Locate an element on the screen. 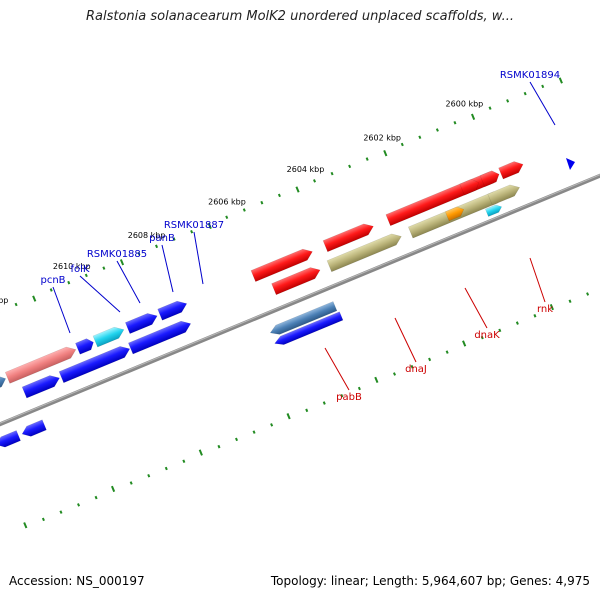 This screenshot has width=600, height=600. gene-label: RSMK01885 is located at coordinates (117, 254).